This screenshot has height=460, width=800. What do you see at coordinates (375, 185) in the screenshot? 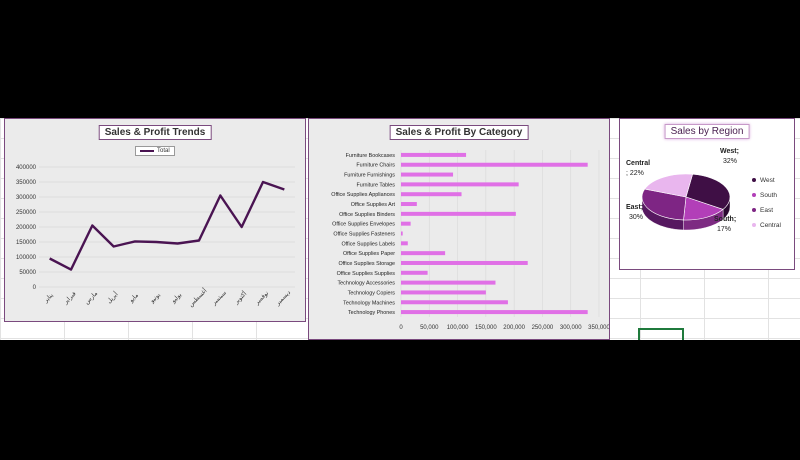
I see `category-label: Furniture Tables` at bounding box center [375, 185].